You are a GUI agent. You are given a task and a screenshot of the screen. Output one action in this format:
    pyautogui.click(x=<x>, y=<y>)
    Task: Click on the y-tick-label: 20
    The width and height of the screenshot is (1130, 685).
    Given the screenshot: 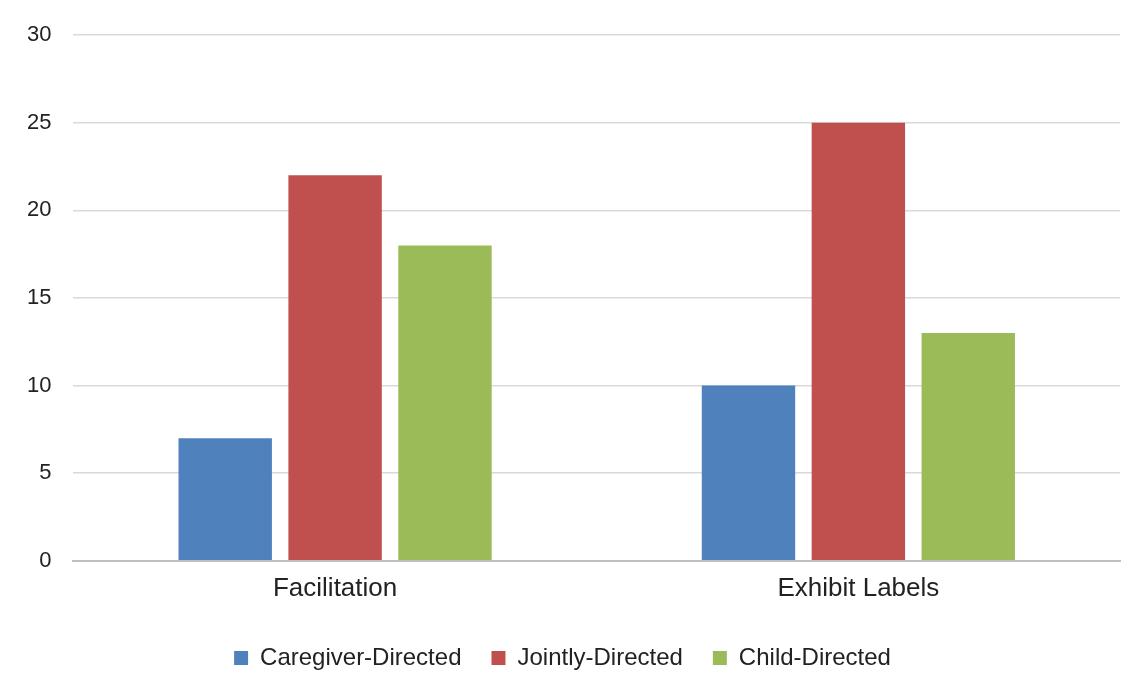 What is the action you would take?
    pyautogui.click(x=39, y=209)
    